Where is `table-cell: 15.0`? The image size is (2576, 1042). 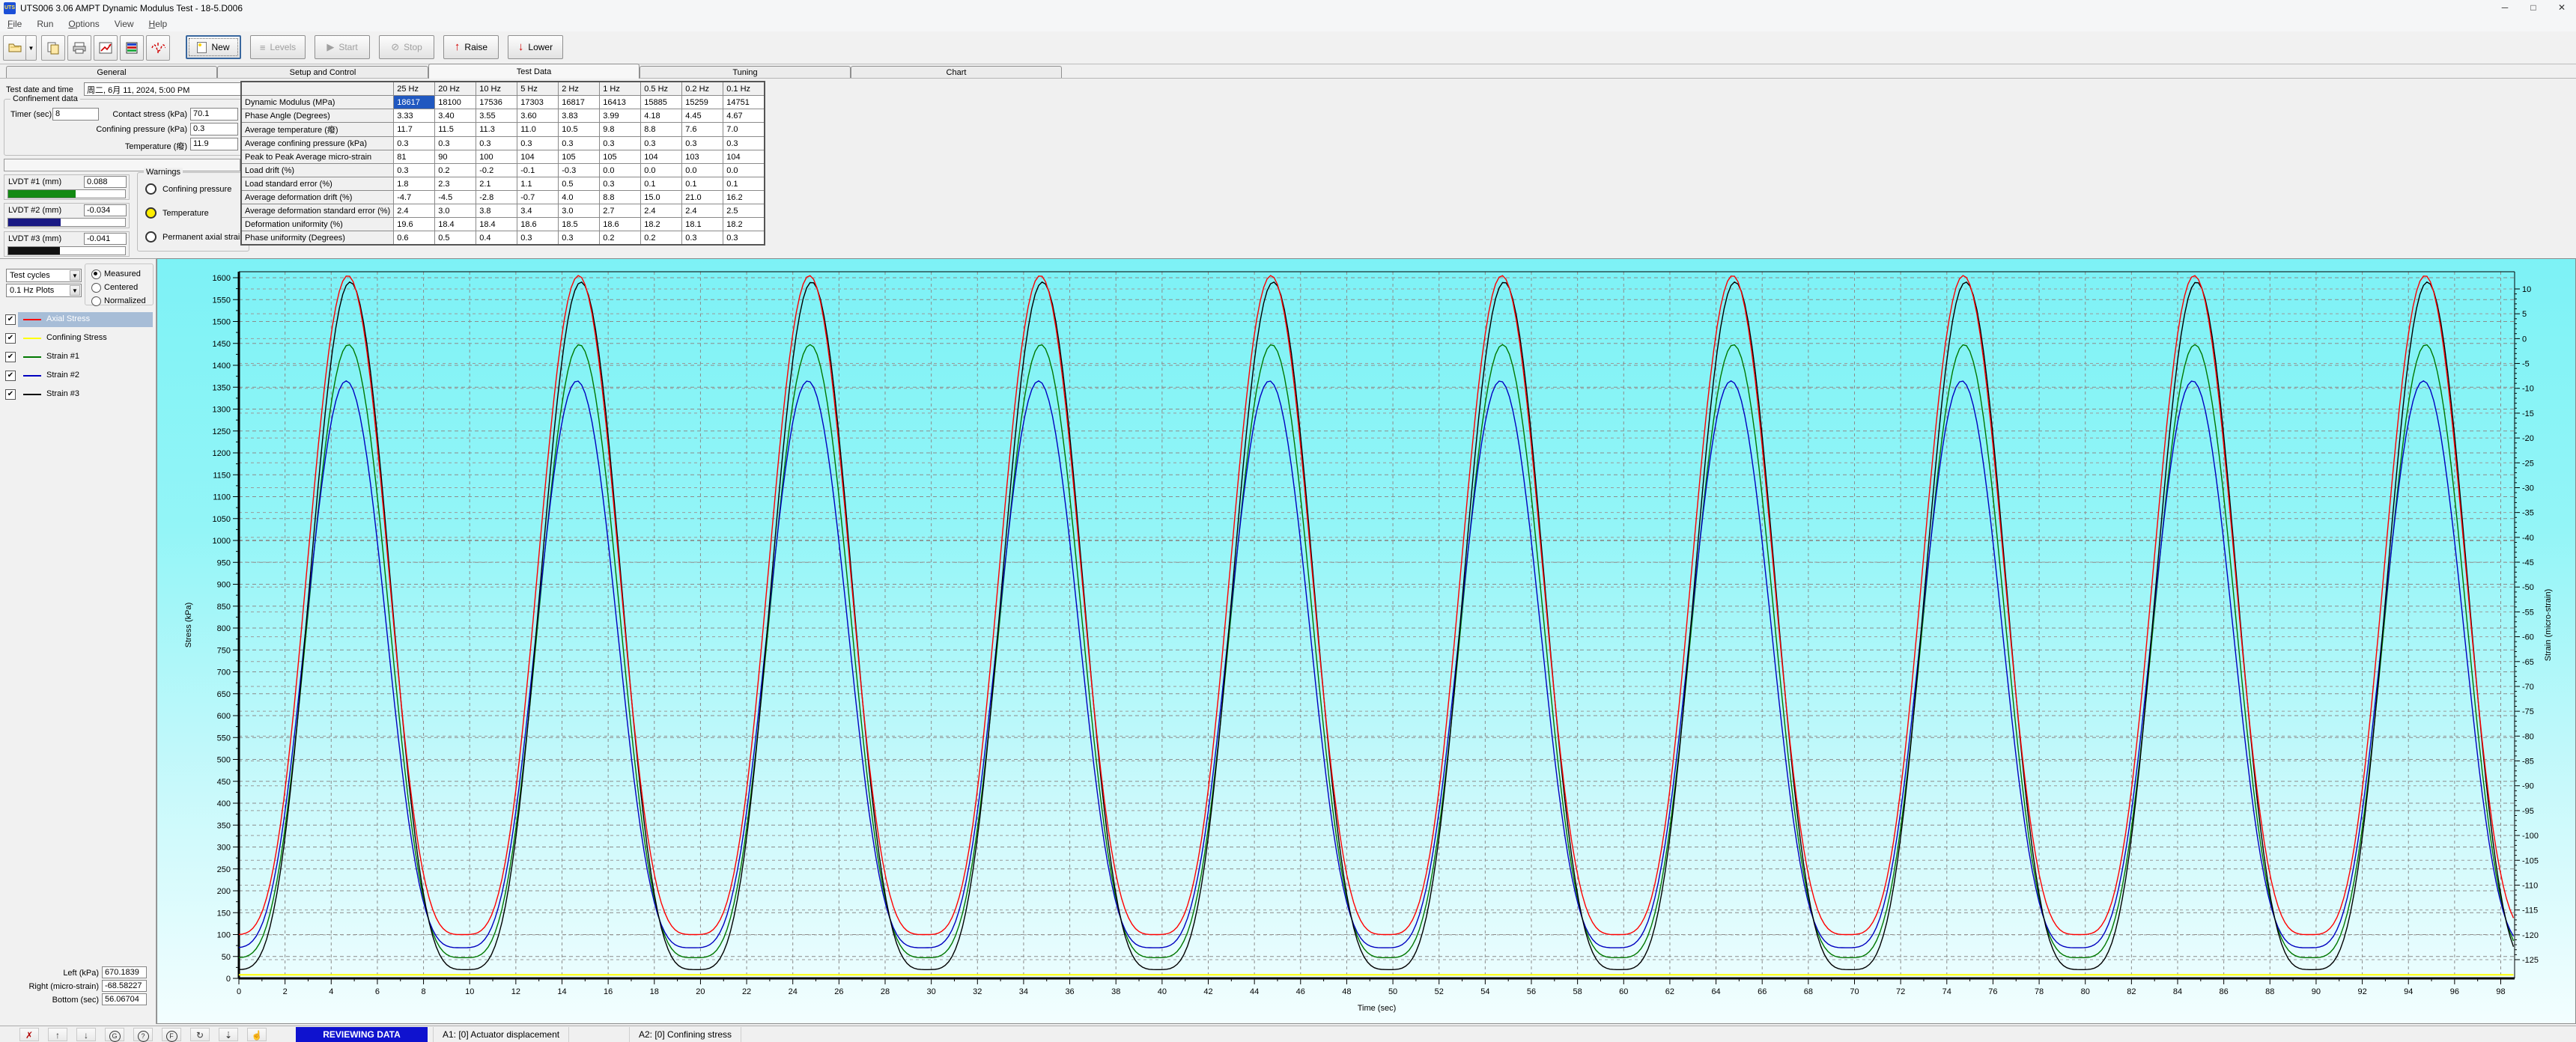
table-cell: 15.0 is located at coordinates (661, 197).